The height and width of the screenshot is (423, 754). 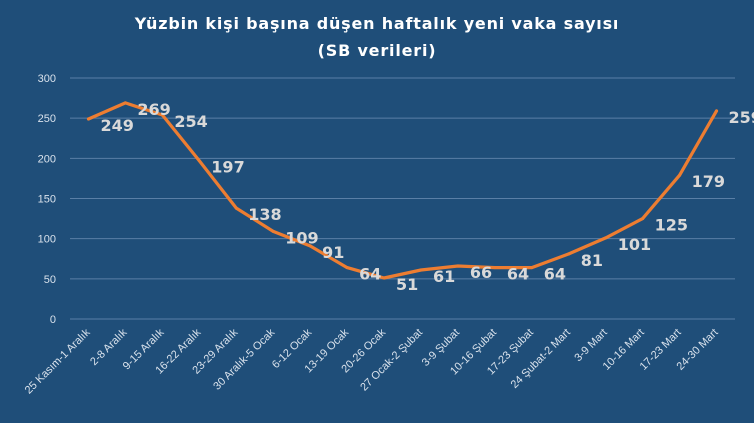 What do you see at coordinates (153, 109) in the screenshot?
I see `data-label: 269` at bounding box center [153, 109].